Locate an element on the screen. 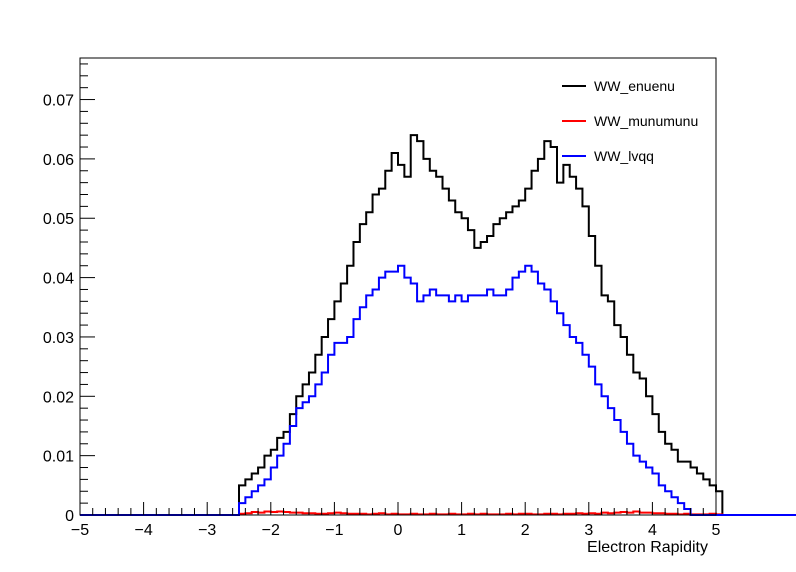 This screenshot has width=796, height=572. x-tick-label: −1 is located at coordinates (334, 530).